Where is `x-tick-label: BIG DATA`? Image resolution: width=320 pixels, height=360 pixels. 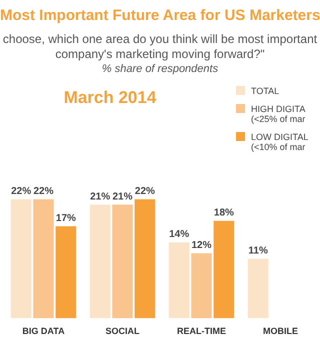
x-tick-label: BIG DATA is located at coordinates (44, 331).